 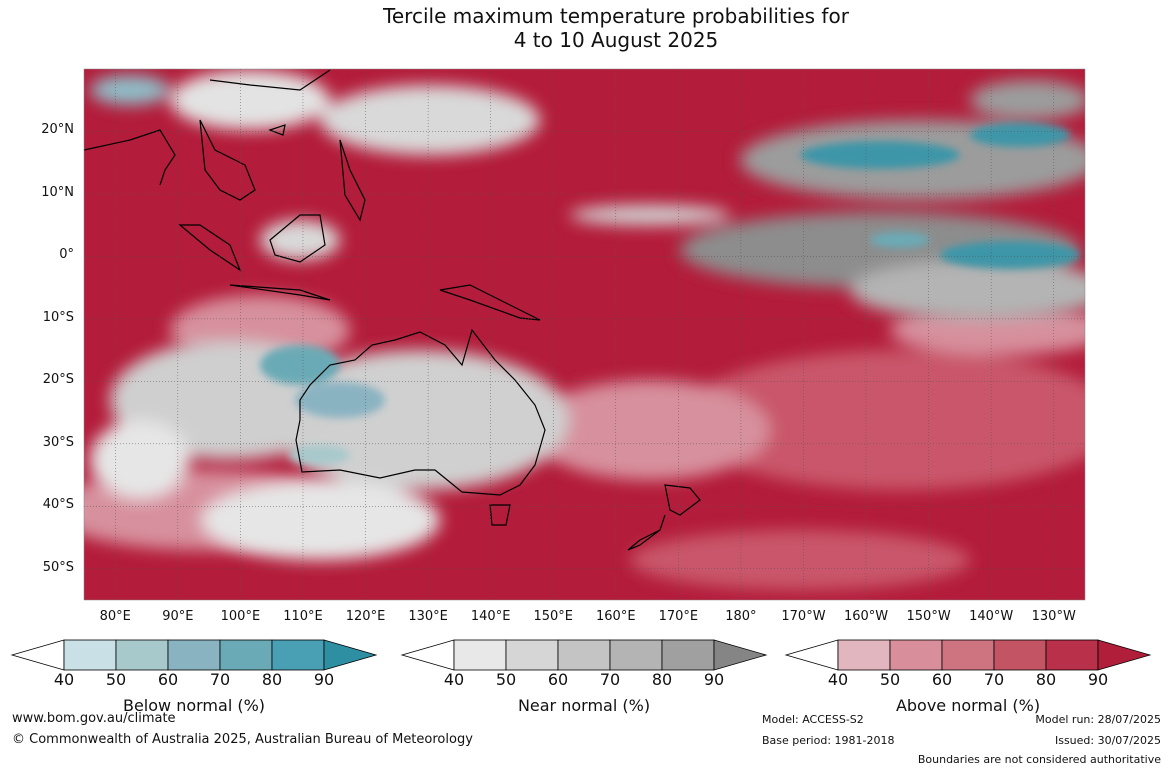 I want to click on longitude-label: 150°E, so click(x=553, y=616).